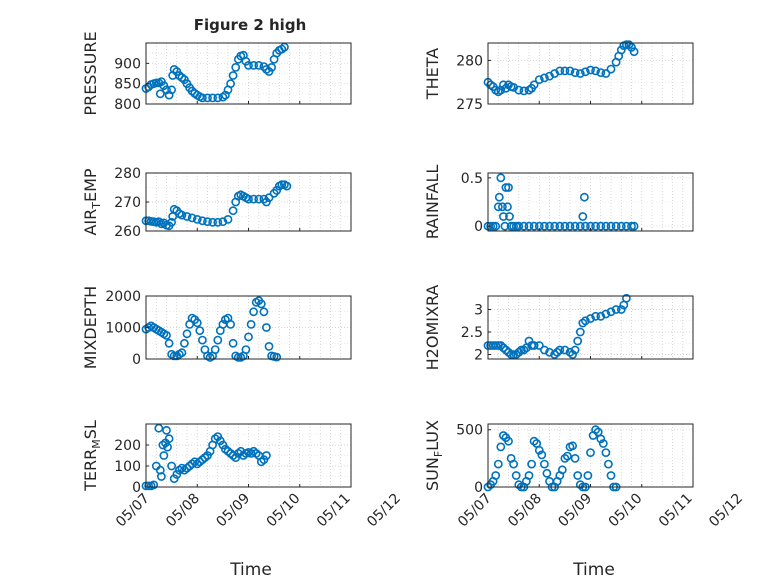  I want to click on y-tick-label: 260, so click(127, 232).